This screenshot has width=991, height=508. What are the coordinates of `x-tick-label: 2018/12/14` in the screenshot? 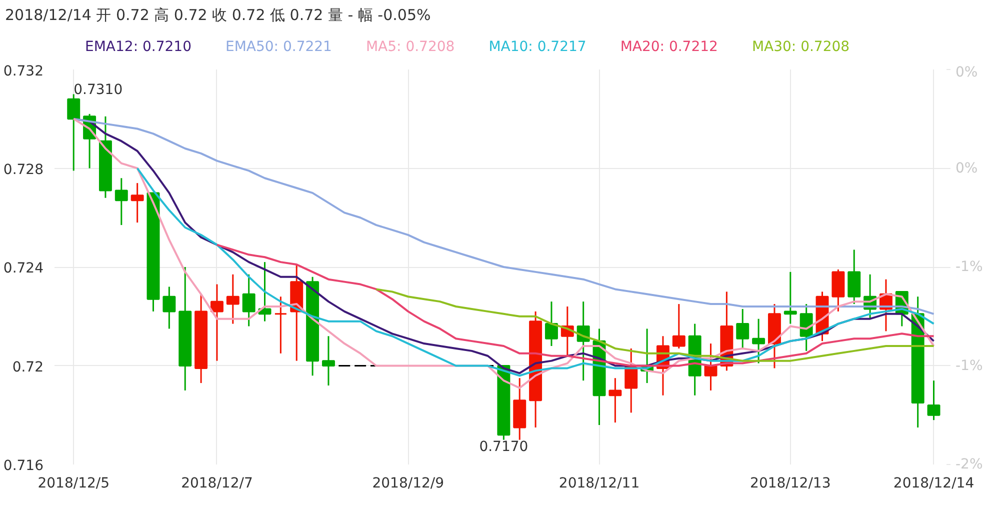 It's located at (933, 484).